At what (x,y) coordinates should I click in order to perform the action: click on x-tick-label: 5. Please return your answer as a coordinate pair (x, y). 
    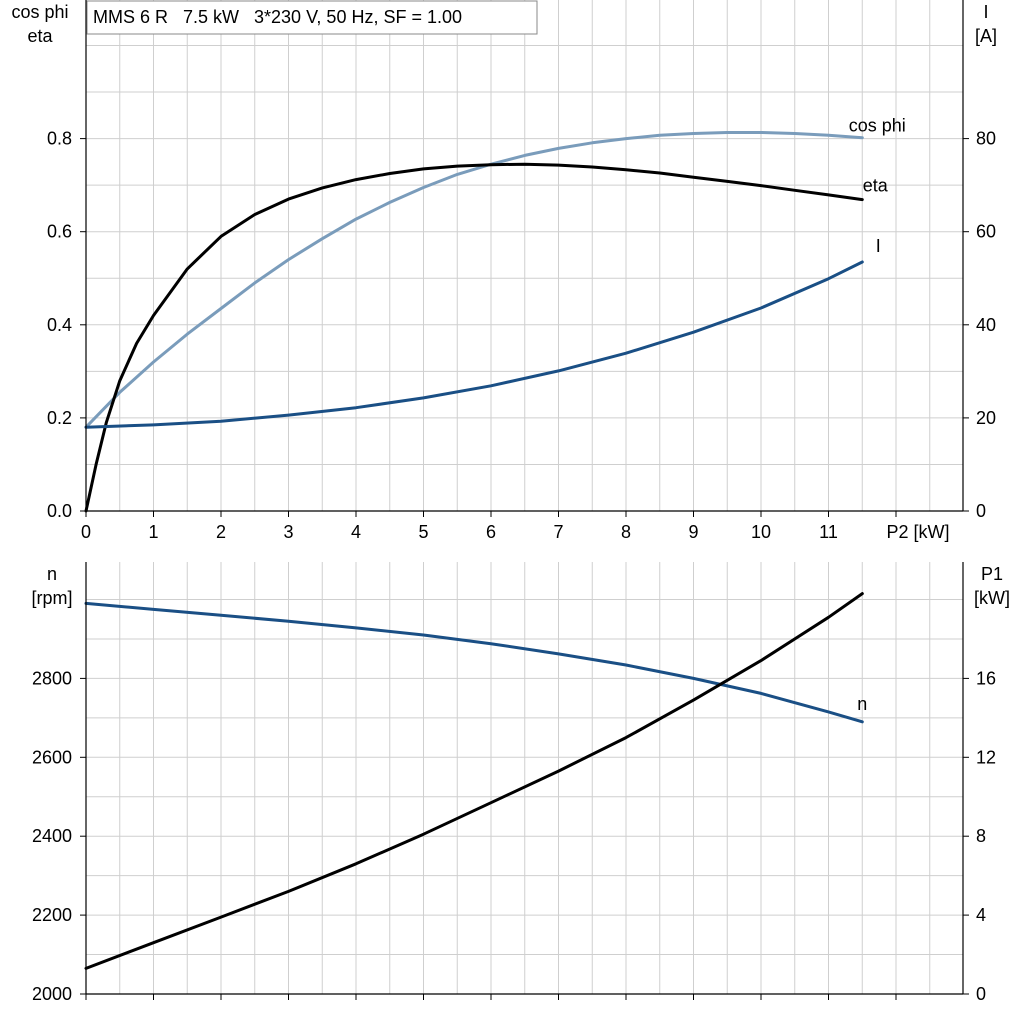
    Looking at the image, I should click on (423, 532).